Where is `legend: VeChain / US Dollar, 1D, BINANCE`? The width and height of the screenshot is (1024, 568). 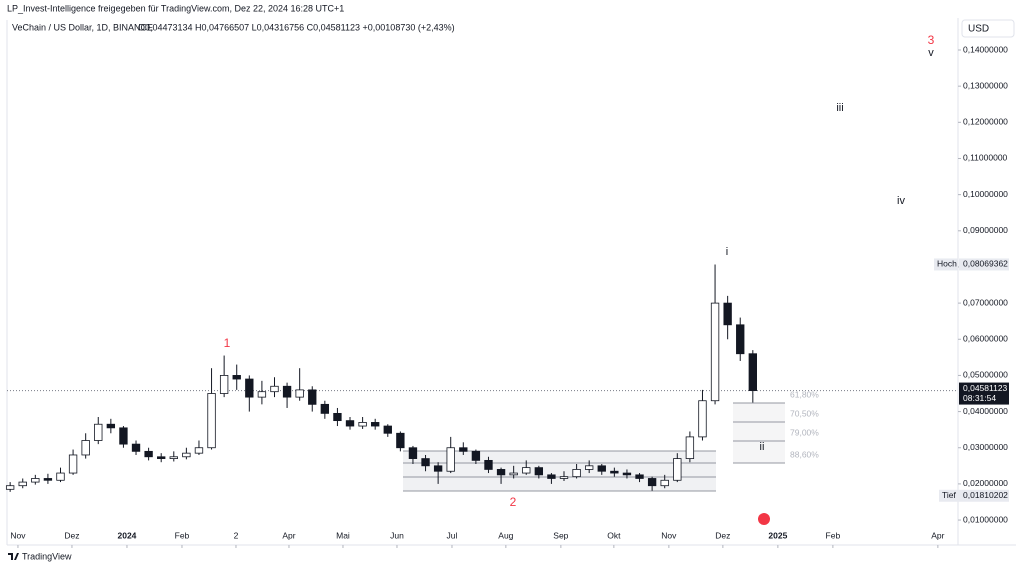 legend: VeChain / US Dollar, 1D, BINANCE is located at coordinates (82, 27).